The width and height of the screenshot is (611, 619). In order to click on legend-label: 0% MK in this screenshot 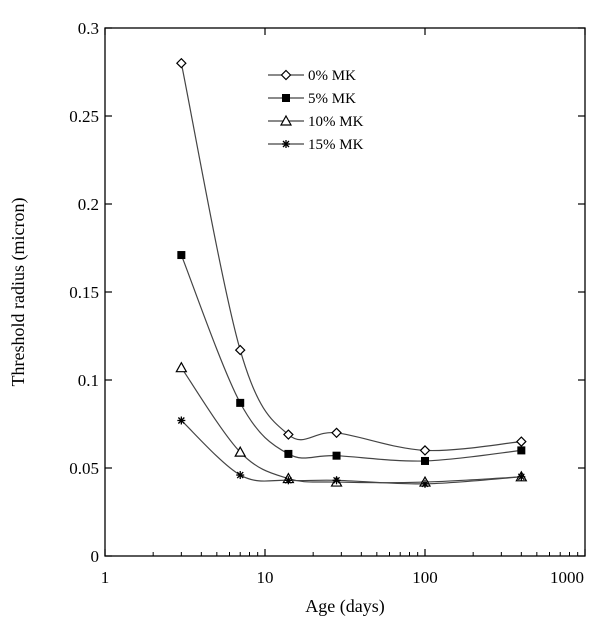, I will do `click(332, 76)`.